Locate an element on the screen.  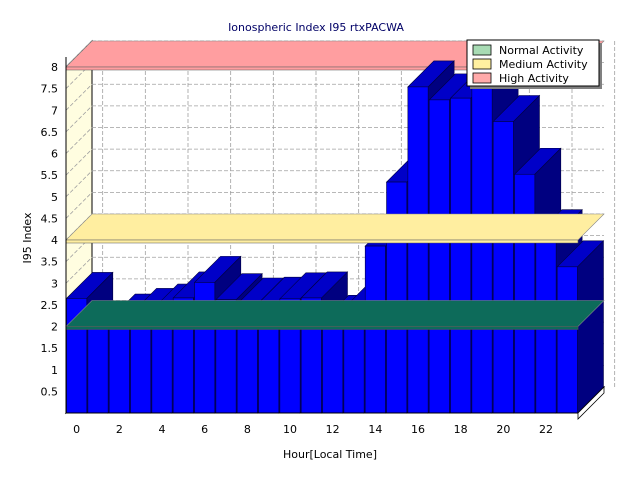
chart-title: Ionospheric Index I95 rtxPACWA is located at coordinates (316, 27).